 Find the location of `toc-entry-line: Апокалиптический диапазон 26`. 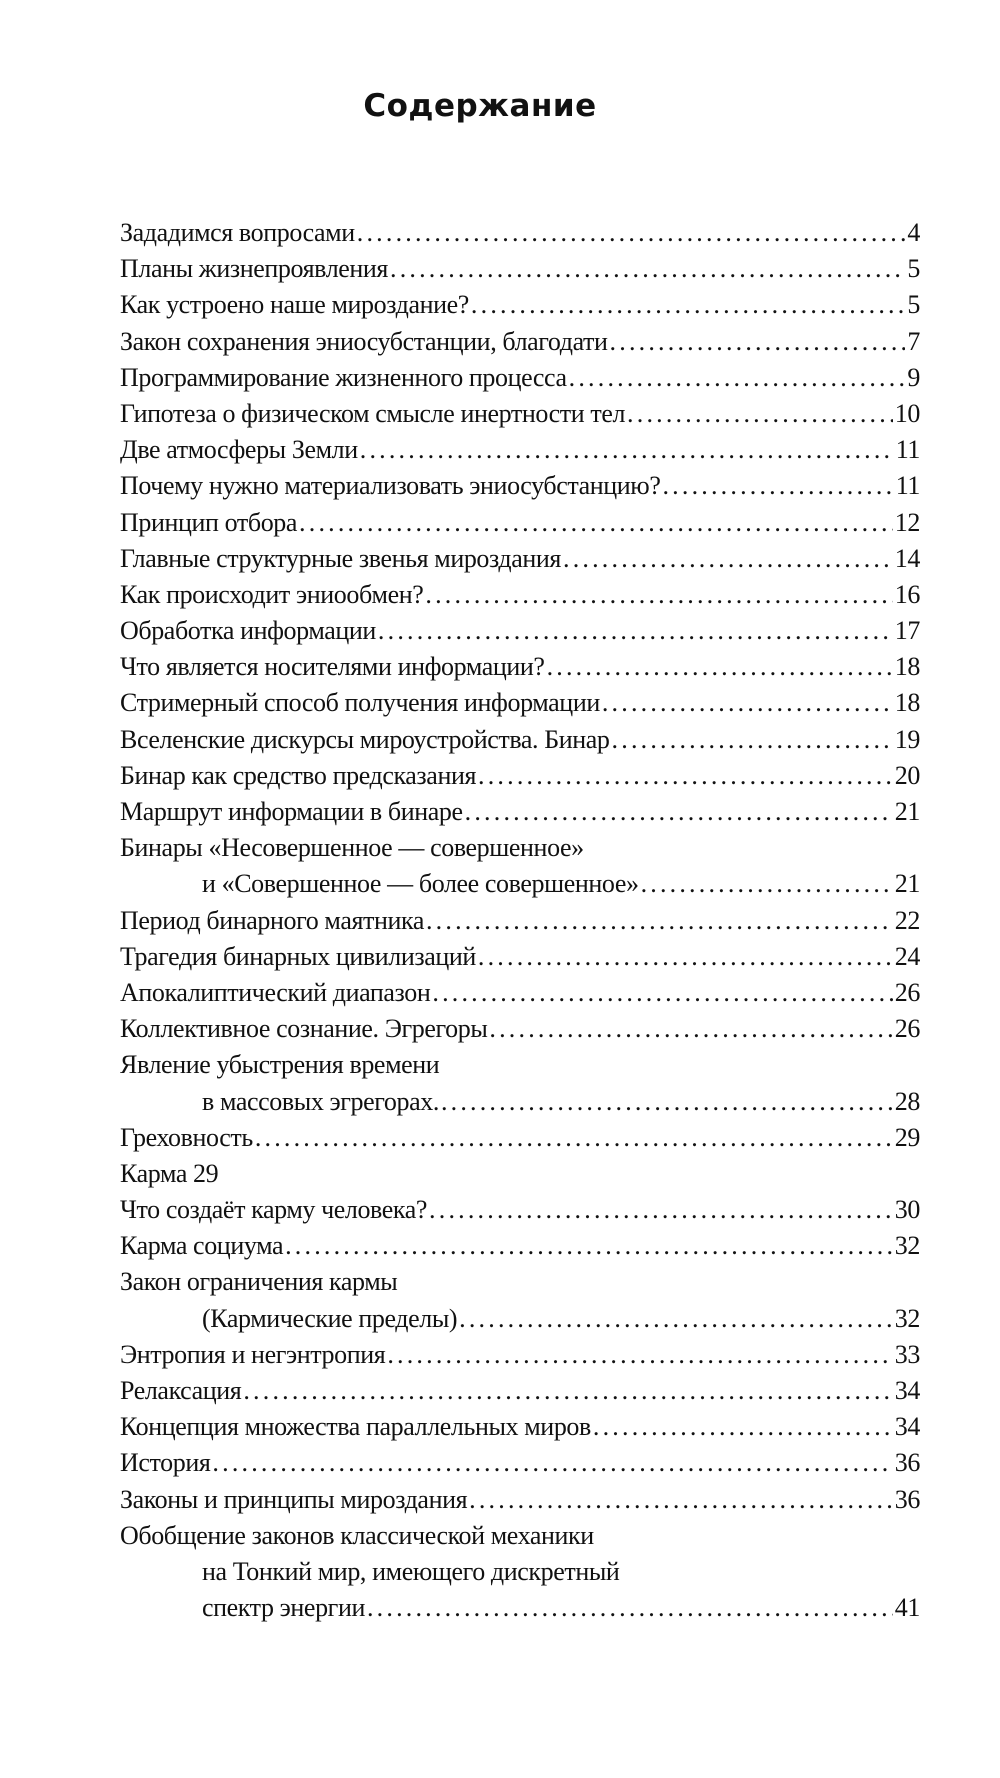

toc-entry-line: Апокалиптический диапазон 26 is located at coordinates (520, 993).